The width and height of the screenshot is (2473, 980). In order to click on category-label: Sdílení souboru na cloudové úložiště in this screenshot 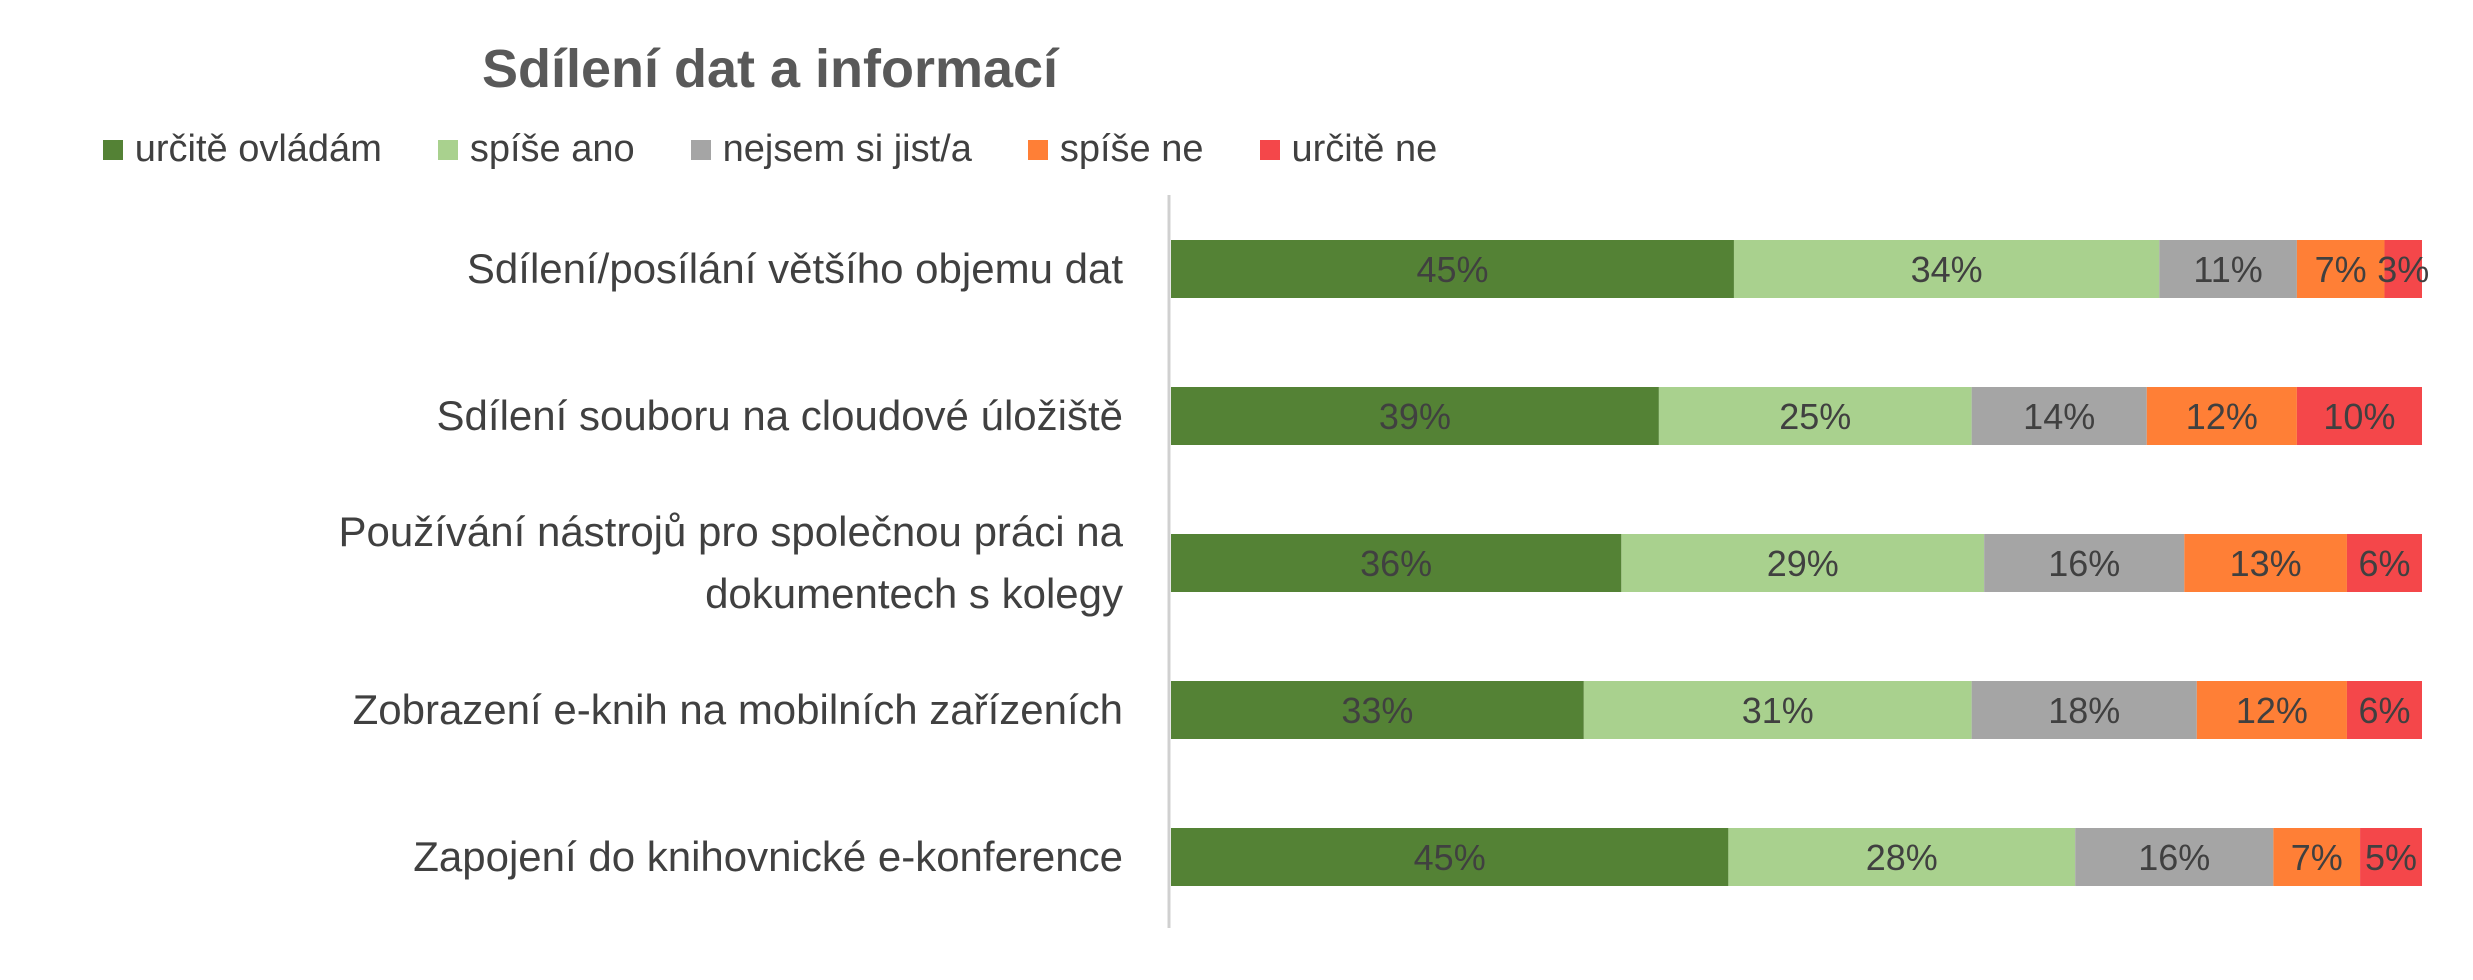, I will do `click(780, 415)`.